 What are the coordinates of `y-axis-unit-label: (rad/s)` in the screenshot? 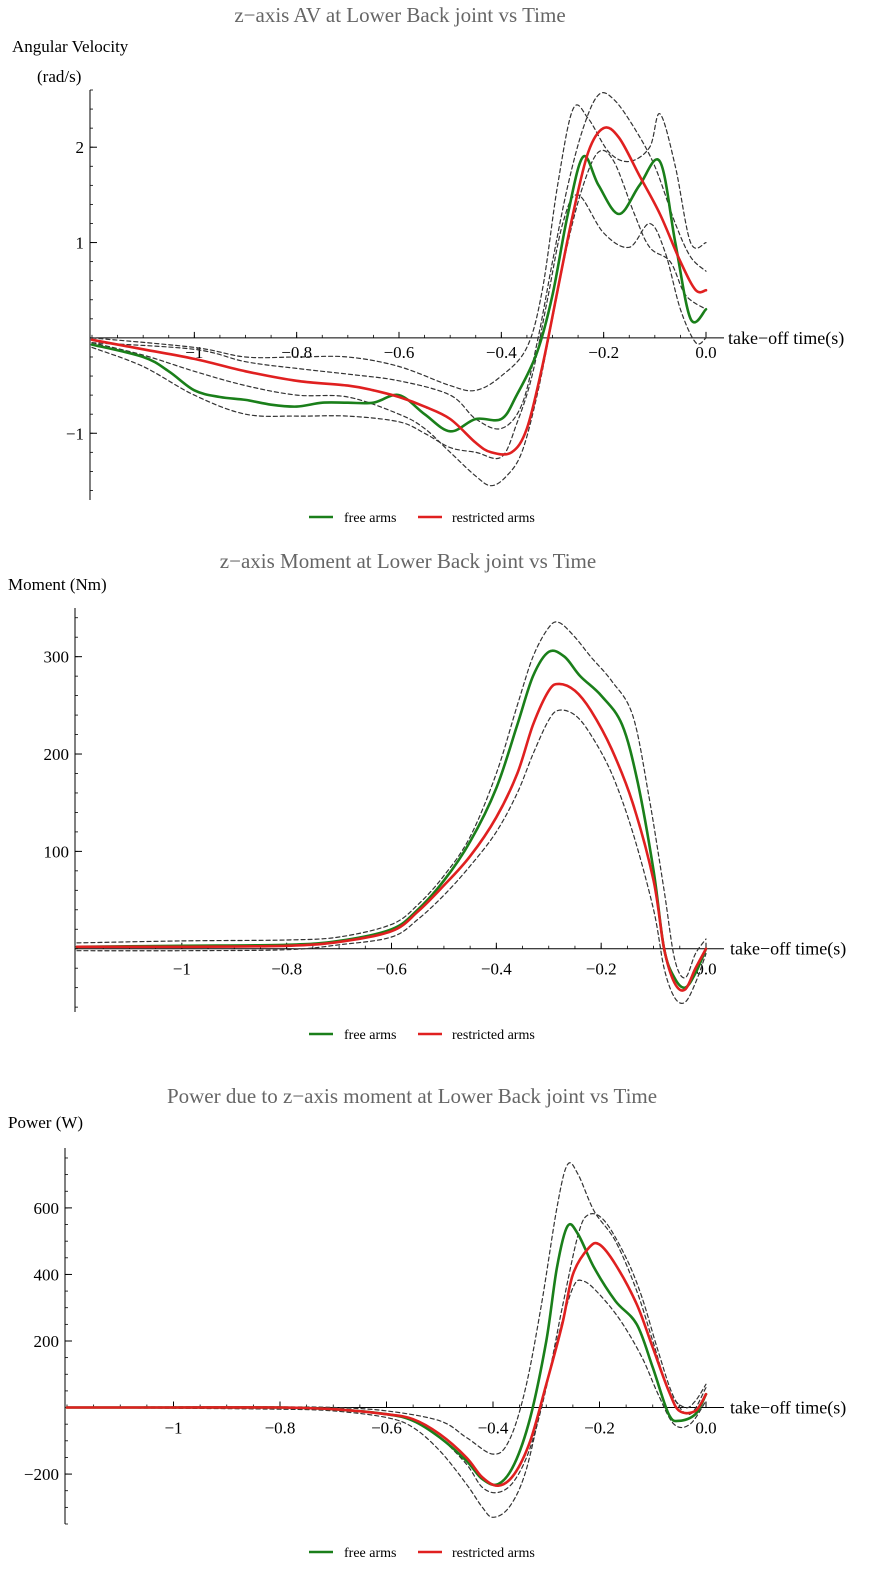 It's located at (59, 76).